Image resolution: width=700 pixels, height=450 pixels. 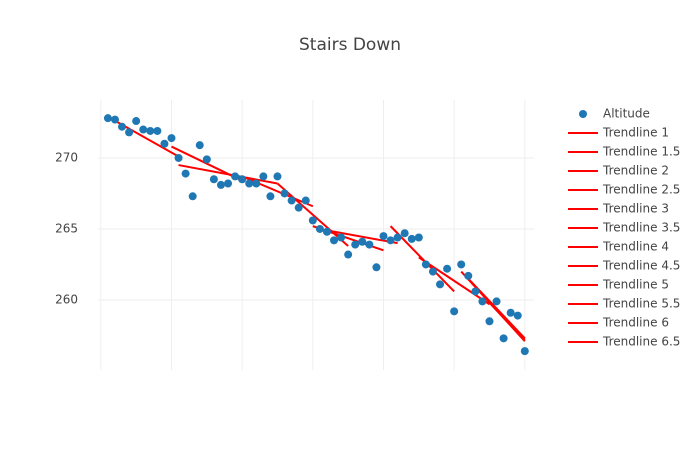 What do you see at coordinates (635, 133) in the screenshot?
I see `legend-label: Trendline 1` at bounding box center [635, 133].